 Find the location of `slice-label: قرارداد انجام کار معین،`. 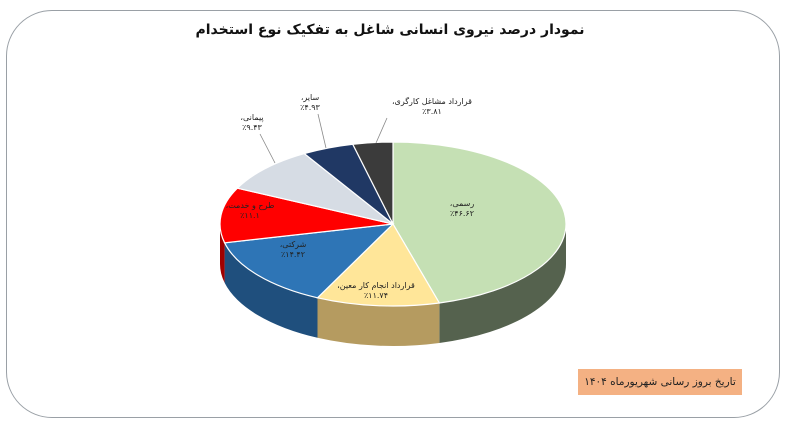

slice-label: قرارداد انجام کار معین، is located at coordinates (376, 285).